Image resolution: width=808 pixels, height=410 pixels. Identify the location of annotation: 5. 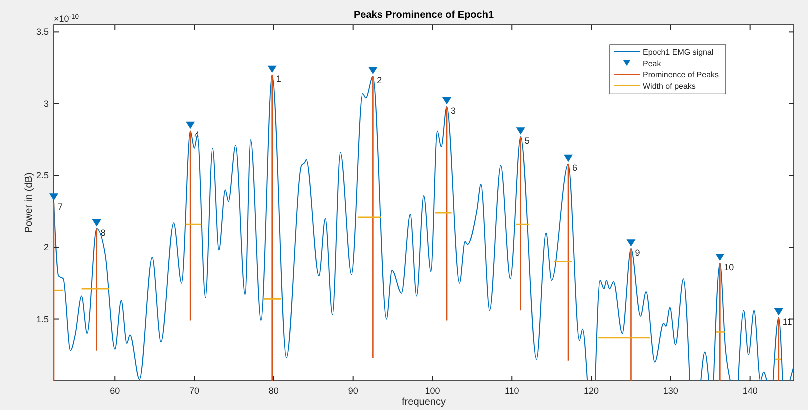
(527, 141).